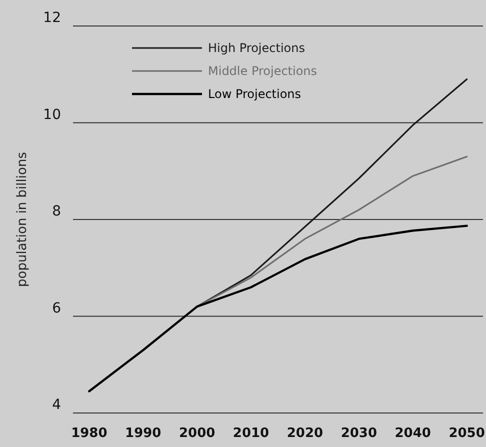  I want to click on y-axis-title: population in billions, so click(22, 219).